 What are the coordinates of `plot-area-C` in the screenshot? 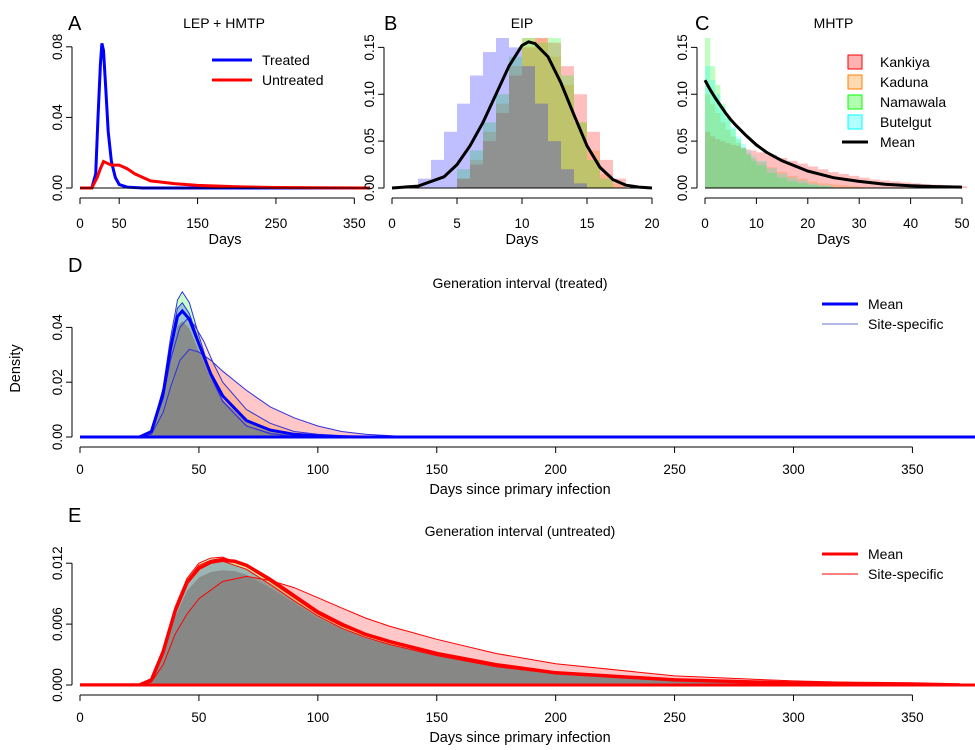 It's located at (835, 113).